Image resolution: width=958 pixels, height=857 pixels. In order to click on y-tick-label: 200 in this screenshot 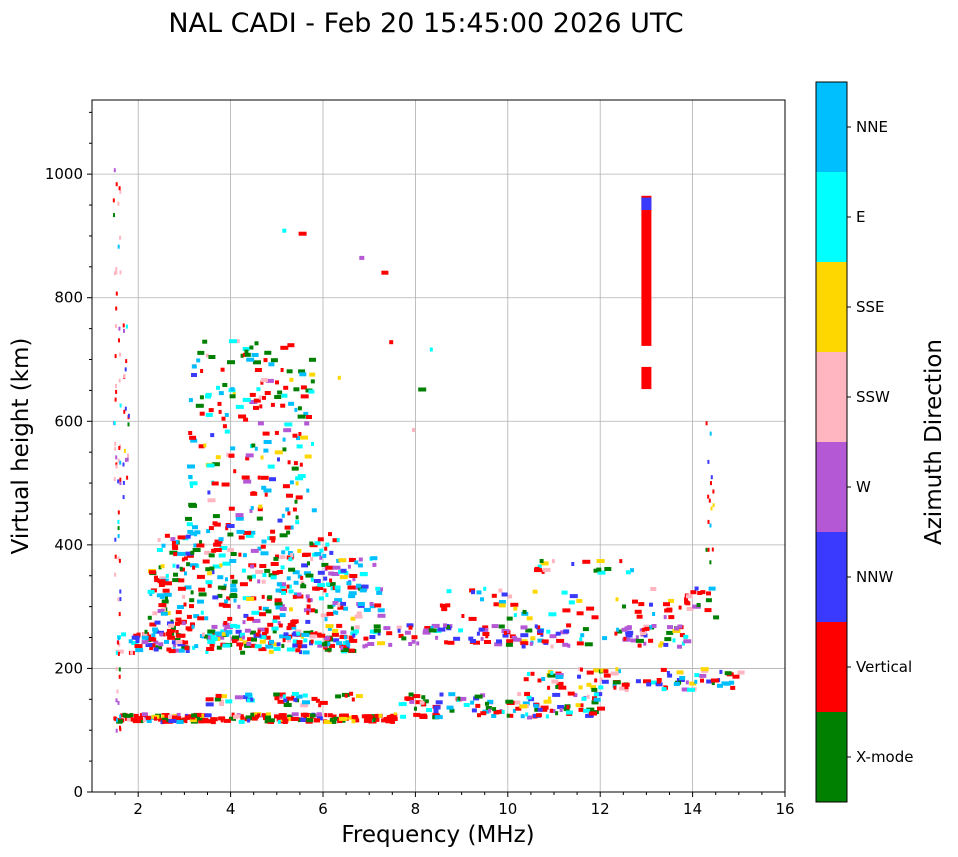, I will do `click(68, 668)`.